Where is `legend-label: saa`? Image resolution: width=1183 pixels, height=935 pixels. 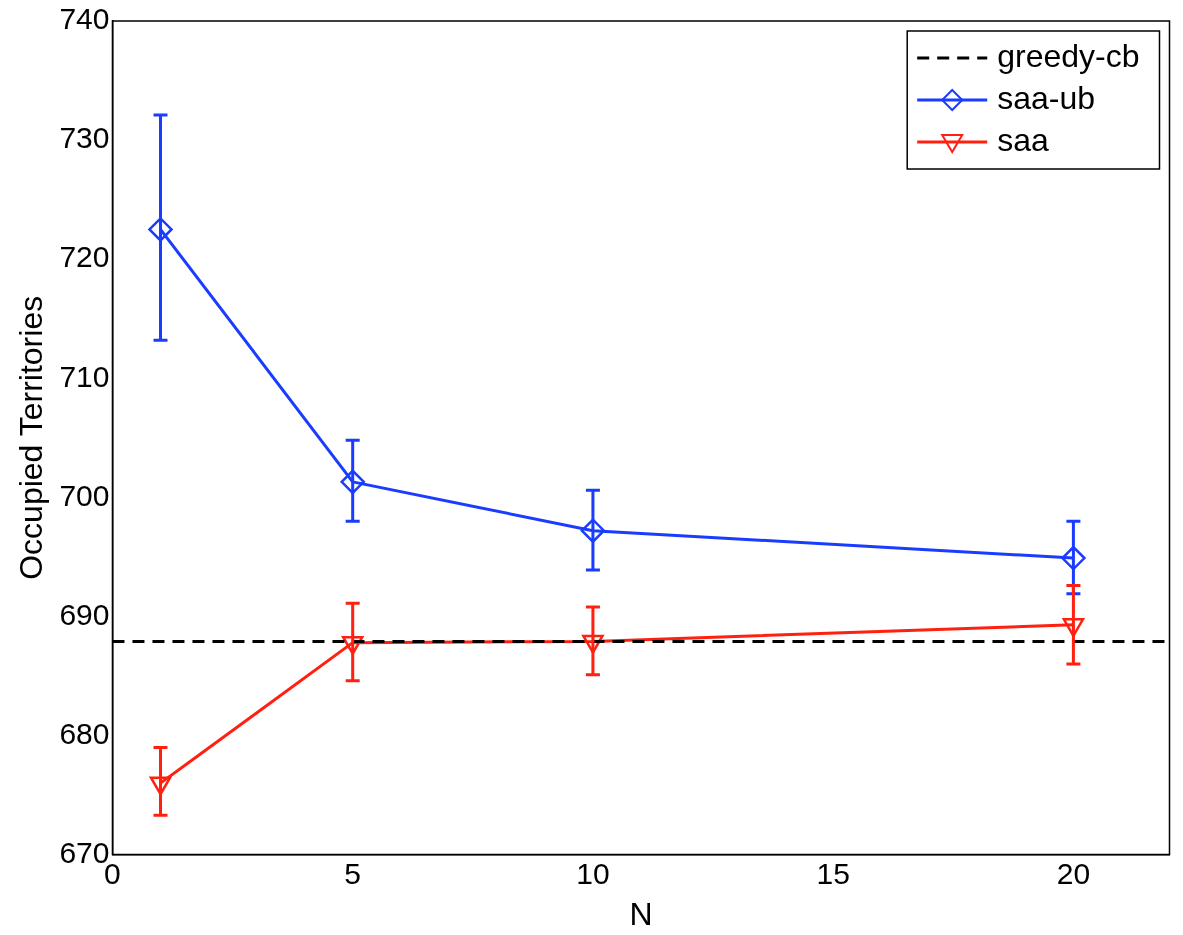
legend-label: saa is located at coordinates (1023, 139).